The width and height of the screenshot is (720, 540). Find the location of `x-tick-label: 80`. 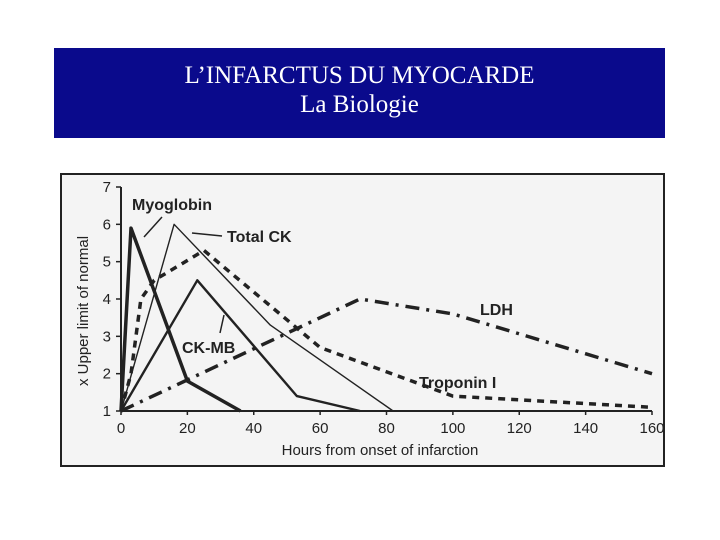

x-tick-label: 80 is located at coordinates (386, 428).